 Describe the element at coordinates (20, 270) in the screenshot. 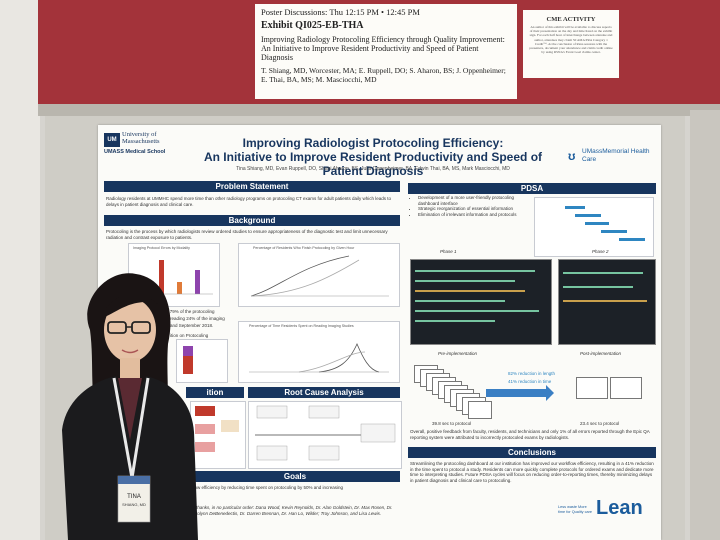

I see `left-wall` at that location.